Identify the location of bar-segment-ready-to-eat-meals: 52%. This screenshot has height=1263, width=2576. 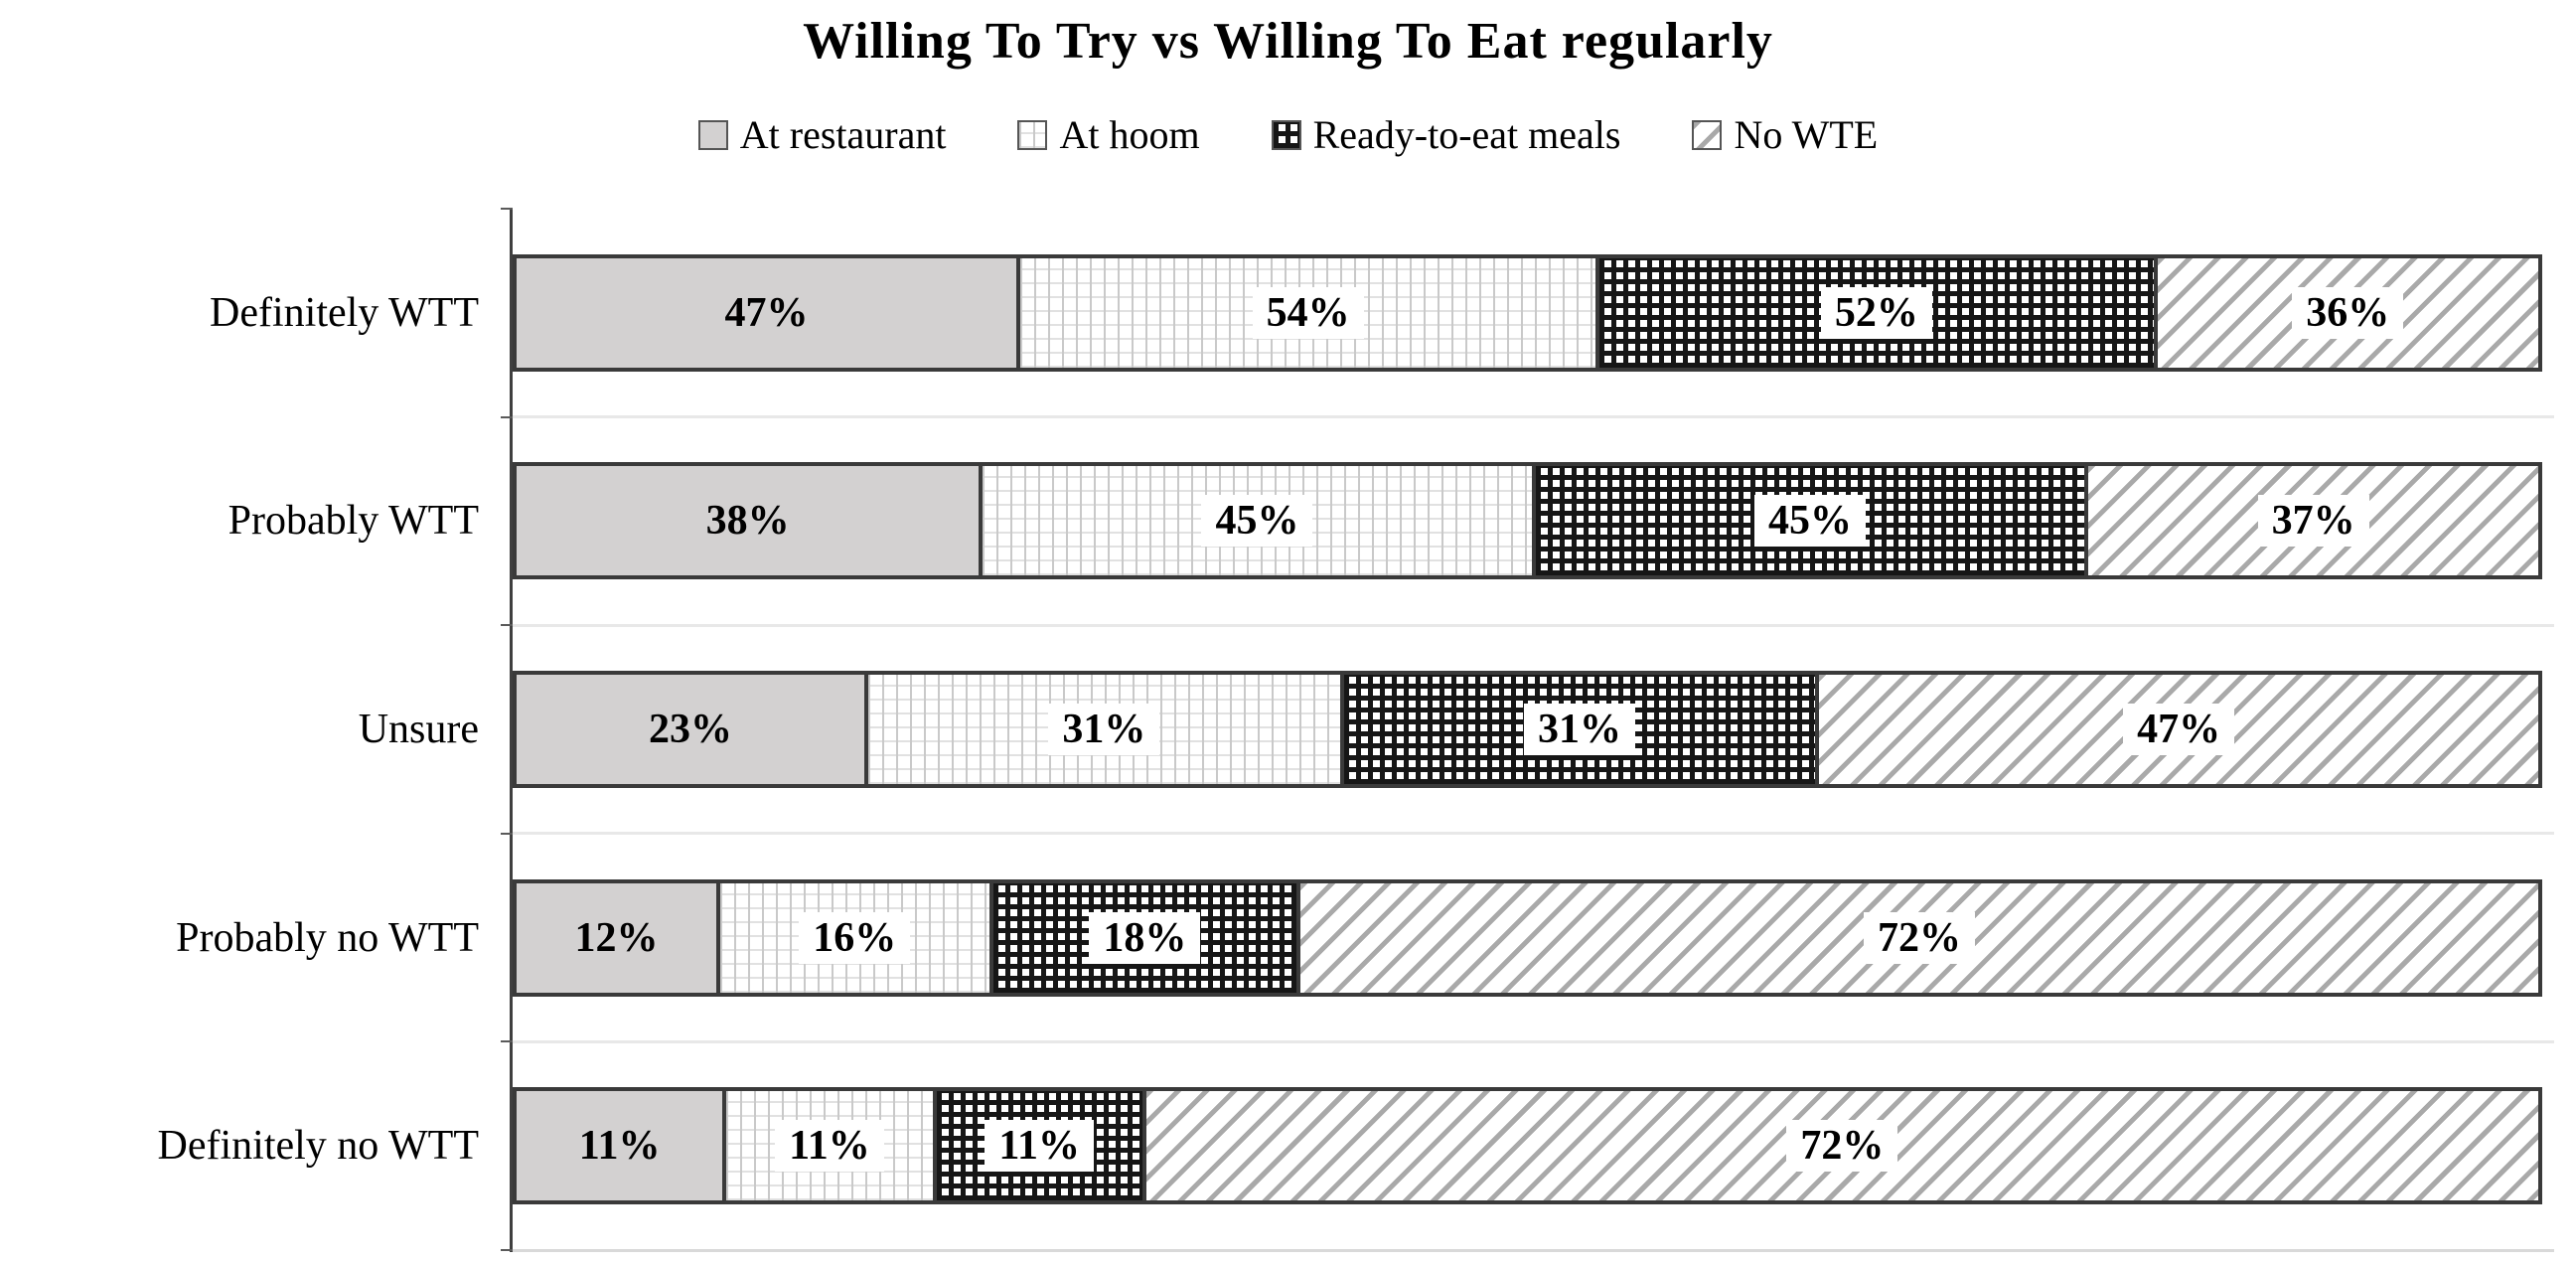
(1877, 312).